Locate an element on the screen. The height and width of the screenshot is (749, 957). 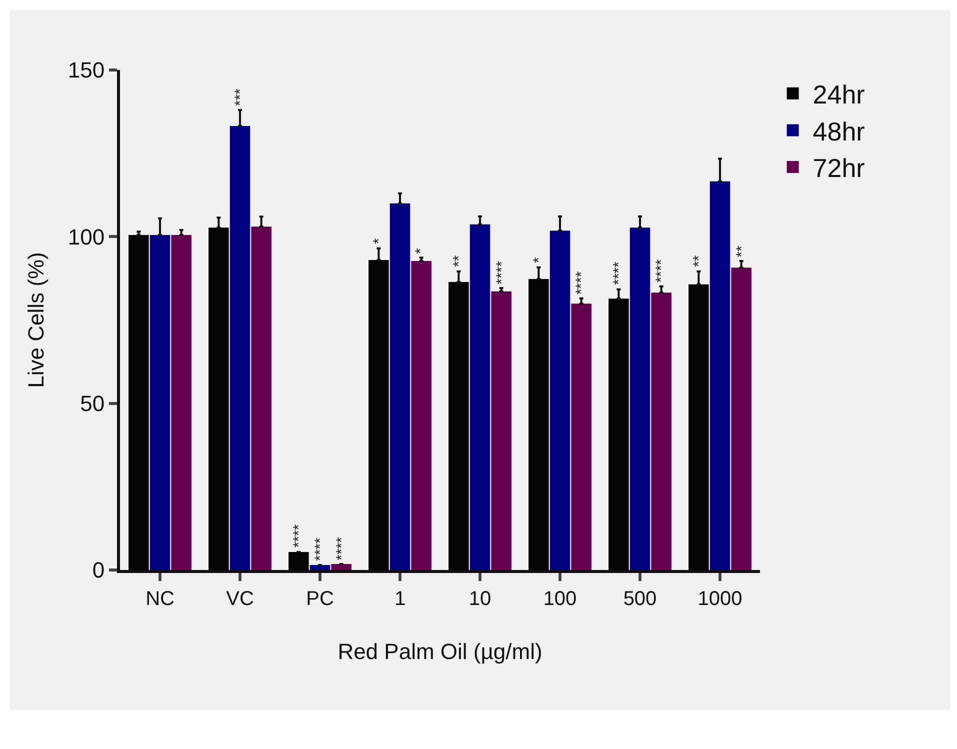
x-tick-label: 10 is located at coordinates (480, 599).